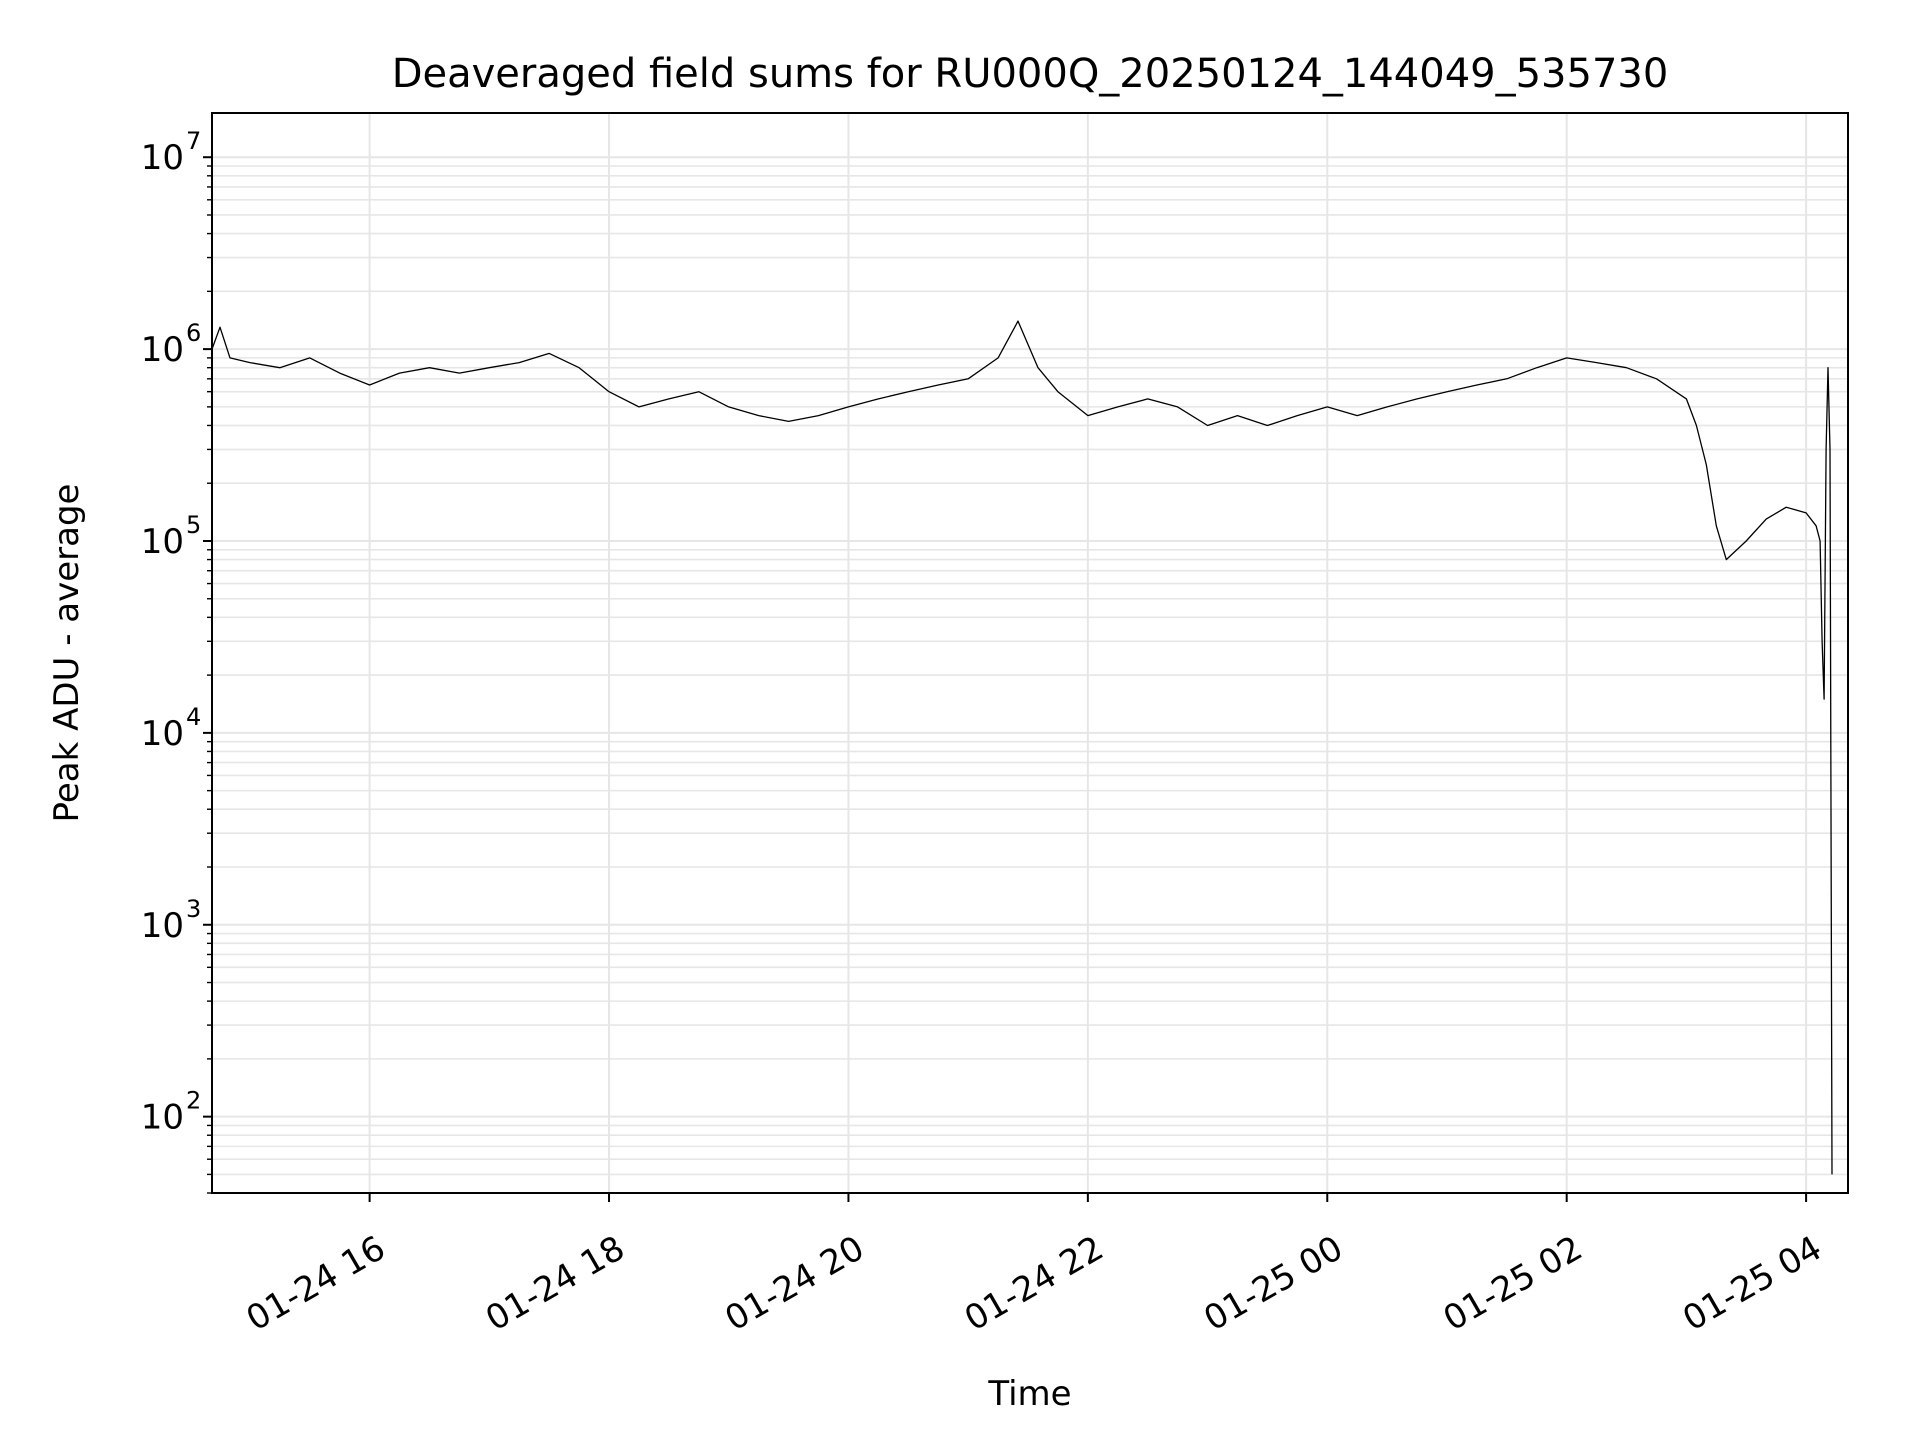 This screenshot has width=1920, height=1440. Describe the element at coordinates (193, 141) in the screenshot. I see `y-tick-exponent: 7` at that location.